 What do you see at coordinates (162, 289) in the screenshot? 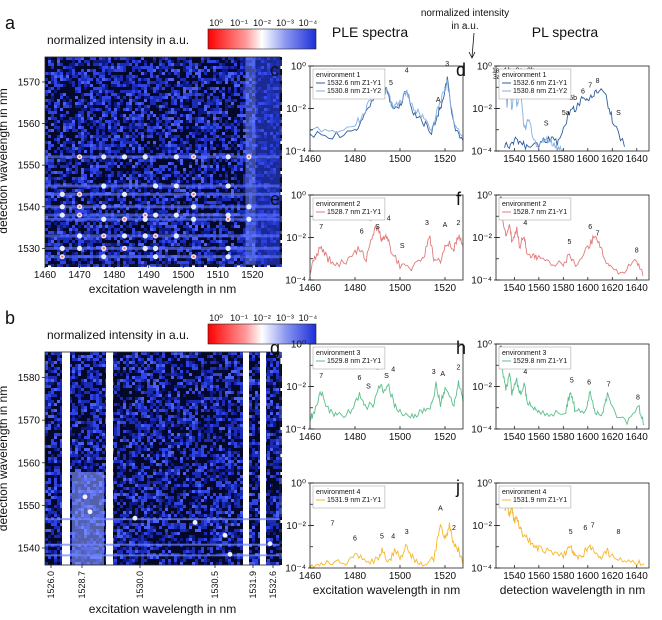
I see `x-axis-label-a: excitation wavelength in nm` at bounding box center [162, 289].